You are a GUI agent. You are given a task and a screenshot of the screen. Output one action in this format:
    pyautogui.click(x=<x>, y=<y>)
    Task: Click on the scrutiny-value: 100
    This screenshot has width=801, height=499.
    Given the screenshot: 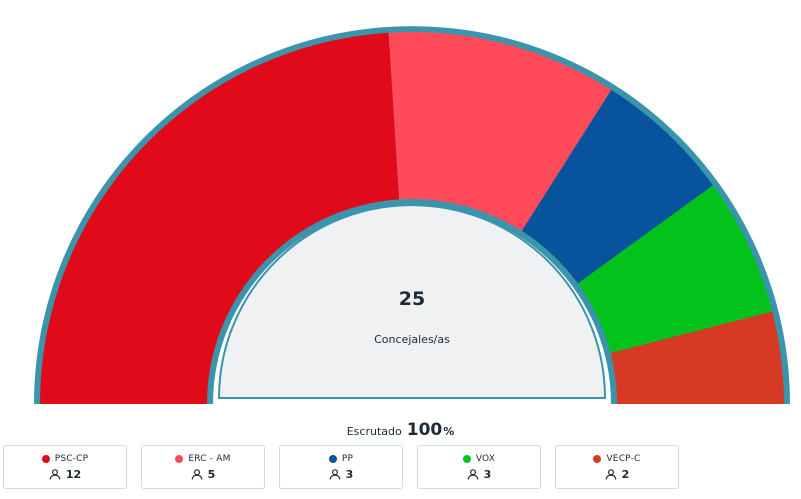 What is the action you would take?
    pyautogui.click(x=424, y=430)
    